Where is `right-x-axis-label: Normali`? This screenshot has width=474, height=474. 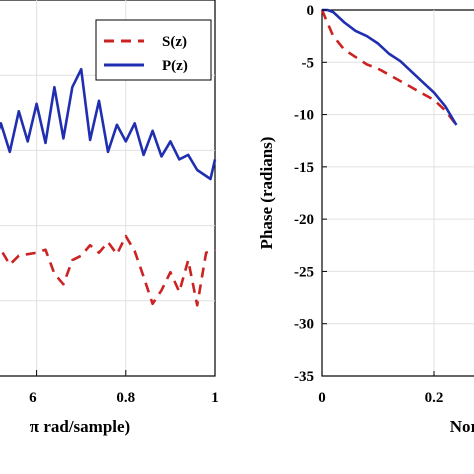
right-x-axis-label: Normali is located at coordinates (462, 426).